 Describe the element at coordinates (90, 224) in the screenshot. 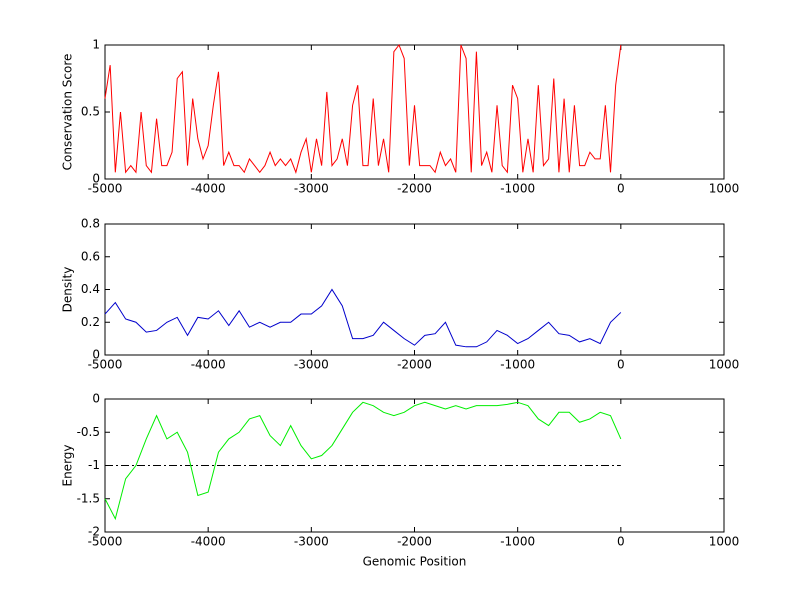

I see `y-tick-label: 0.8` at that location.